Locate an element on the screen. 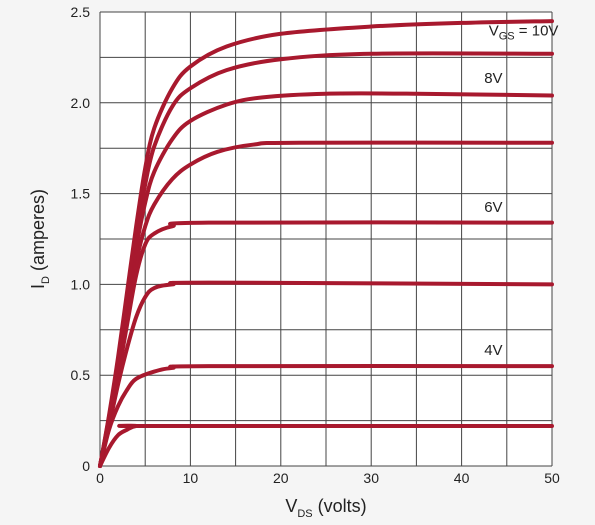 The height and width of the screenshot is (525, 595). y-tick-labels: 0 0.5 1.0 1.5 2.0 2.5 is located at coordinates (81, 239).